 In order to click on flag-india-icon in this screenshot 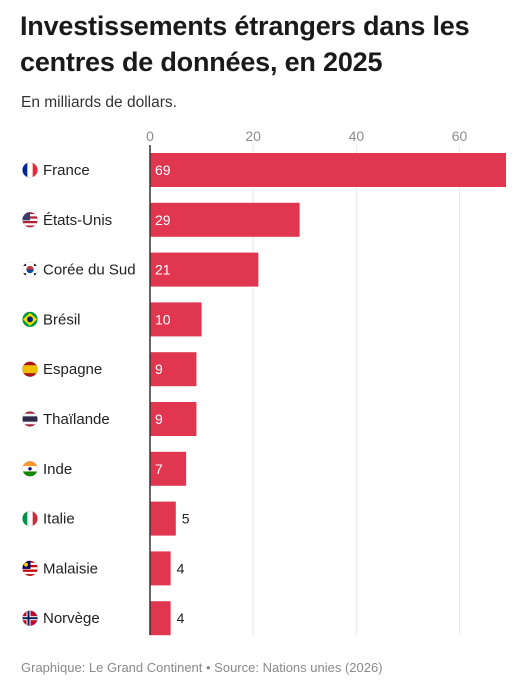, I will do `click(30, 469)`.